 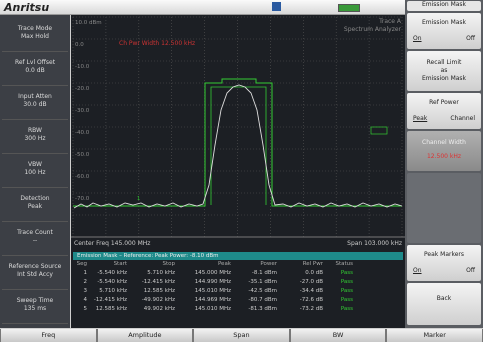 I want to click on peak-option: Peak, so click(x=420, y=118).